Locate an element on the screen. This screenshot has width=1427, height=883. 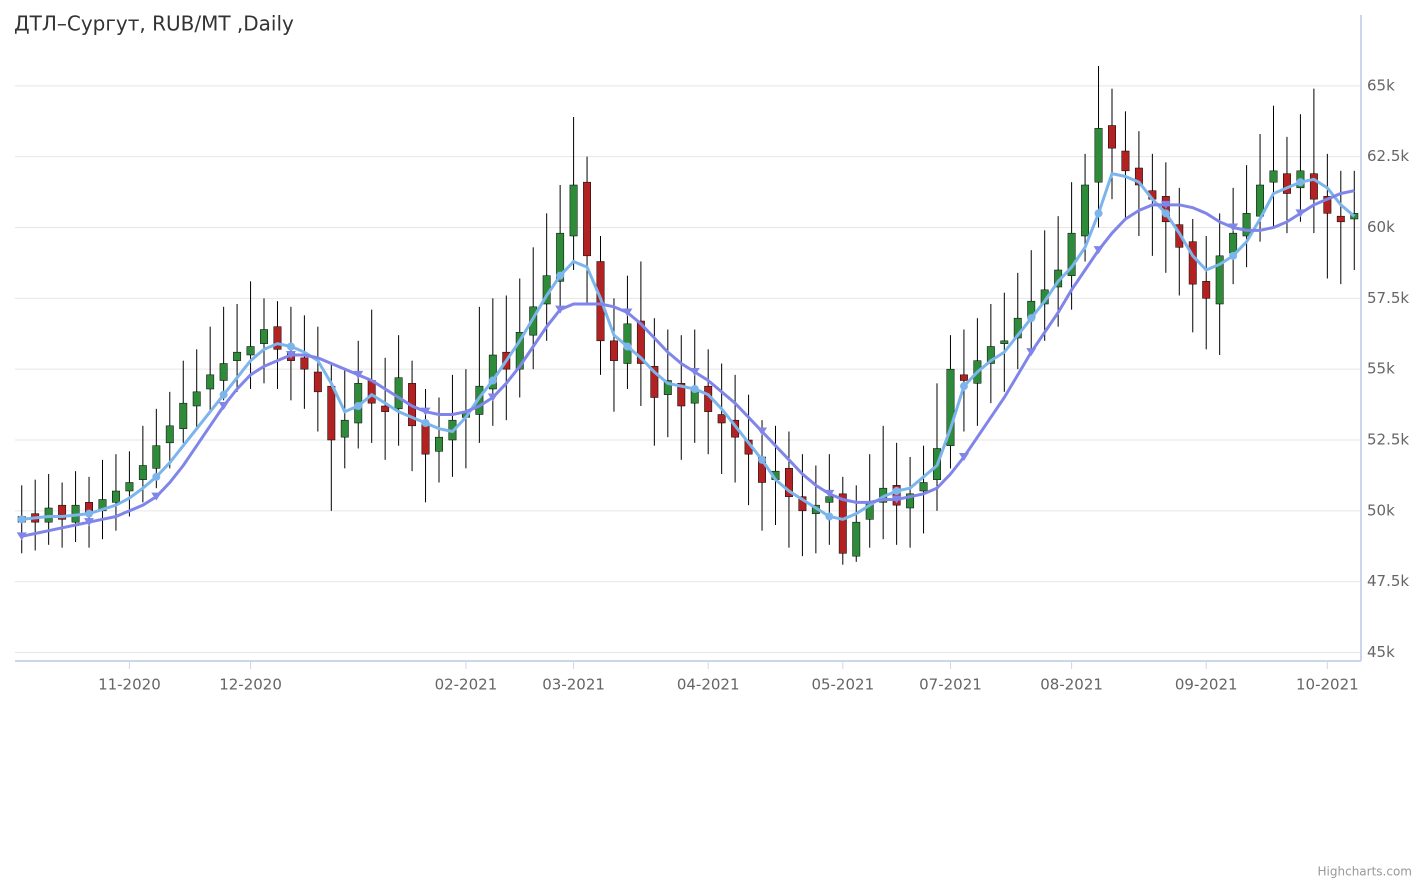
y-tick-label: 60k is located at coordinates (1381, 227).